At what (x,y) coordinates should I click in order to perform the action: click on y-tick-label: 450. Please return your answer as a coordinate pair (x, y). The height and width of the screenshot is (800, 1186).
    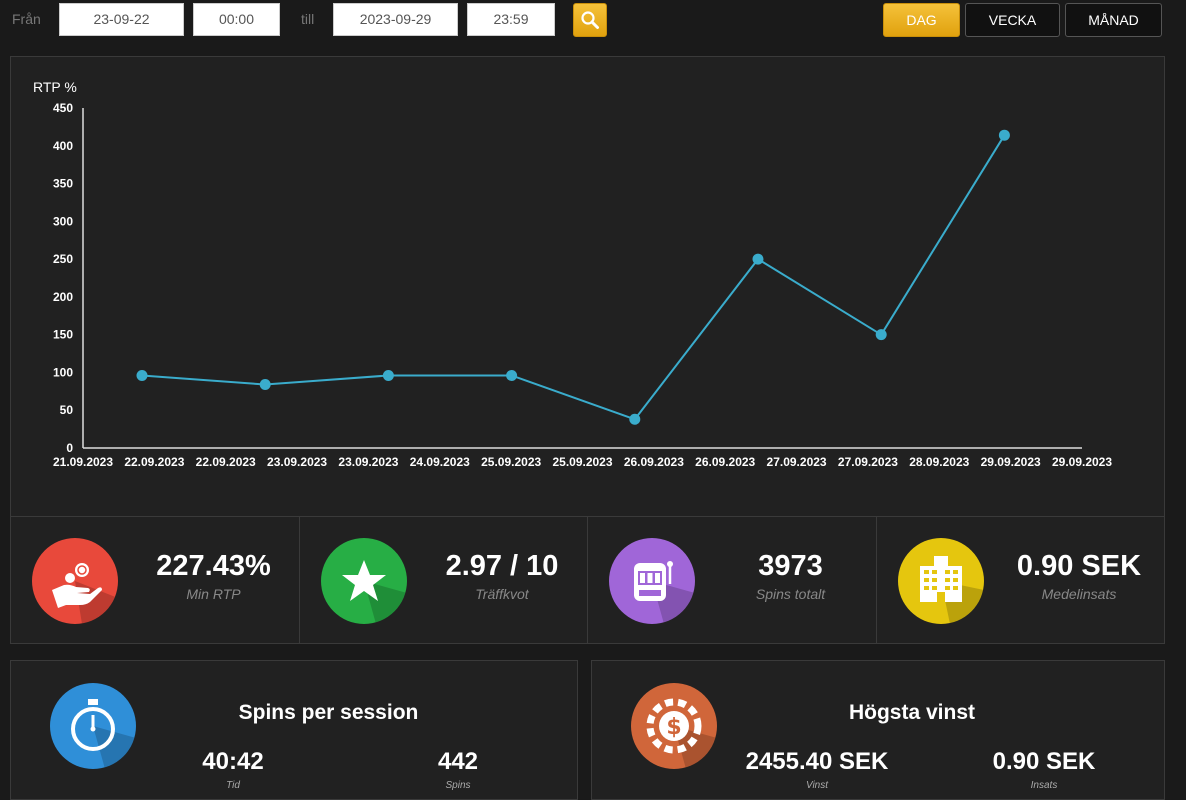
    Looking at the image, I should click on (63, 108).